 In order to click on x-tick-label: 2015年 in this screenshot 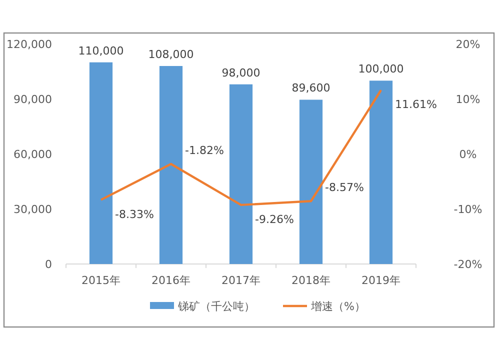, I will do `click(101, 280)`.